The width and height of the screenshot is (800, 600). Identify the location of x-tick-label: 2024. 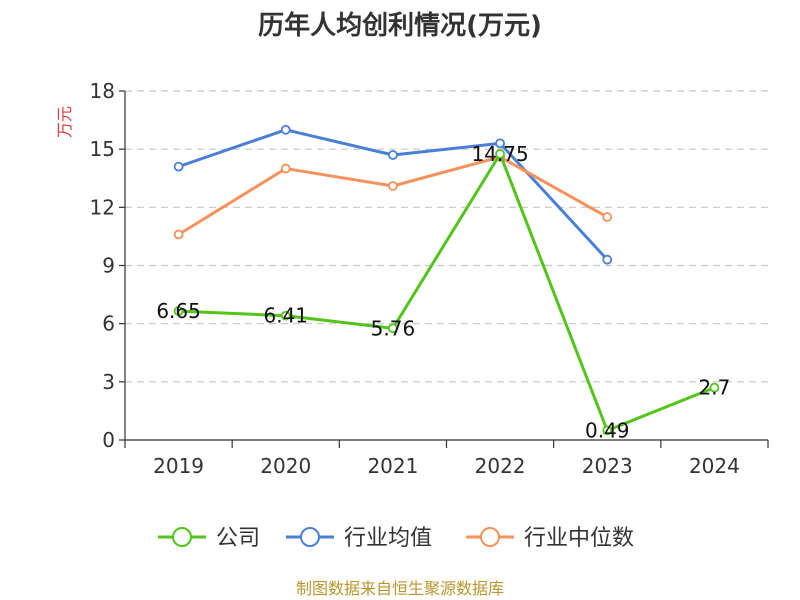
(714, 466).